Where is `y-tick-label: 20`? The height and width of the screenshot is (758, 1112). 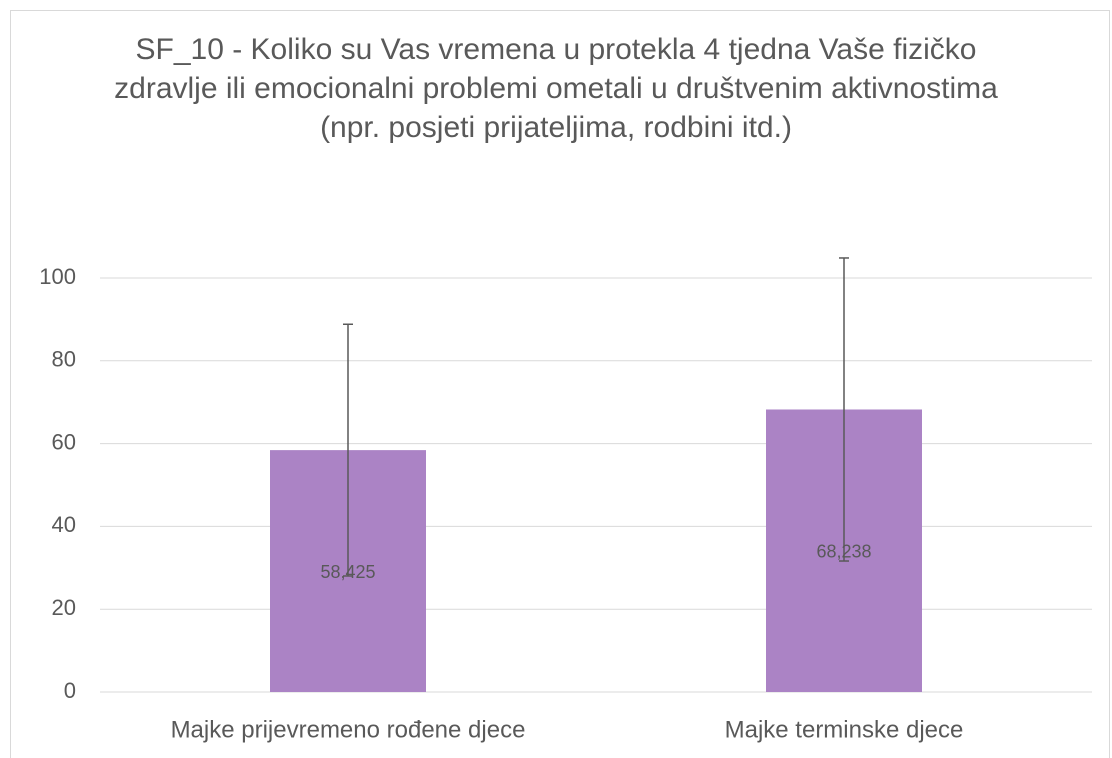 y-tick-label: 20 is located at coordinates (64, 607).